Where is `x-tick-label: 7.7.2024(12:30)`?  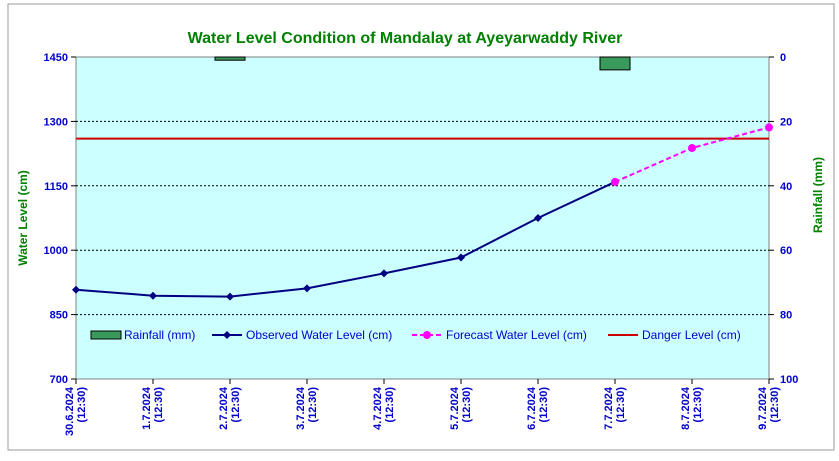 x-tick-label: 7.7.2024(12:30) is located at coordinates (615, 408).